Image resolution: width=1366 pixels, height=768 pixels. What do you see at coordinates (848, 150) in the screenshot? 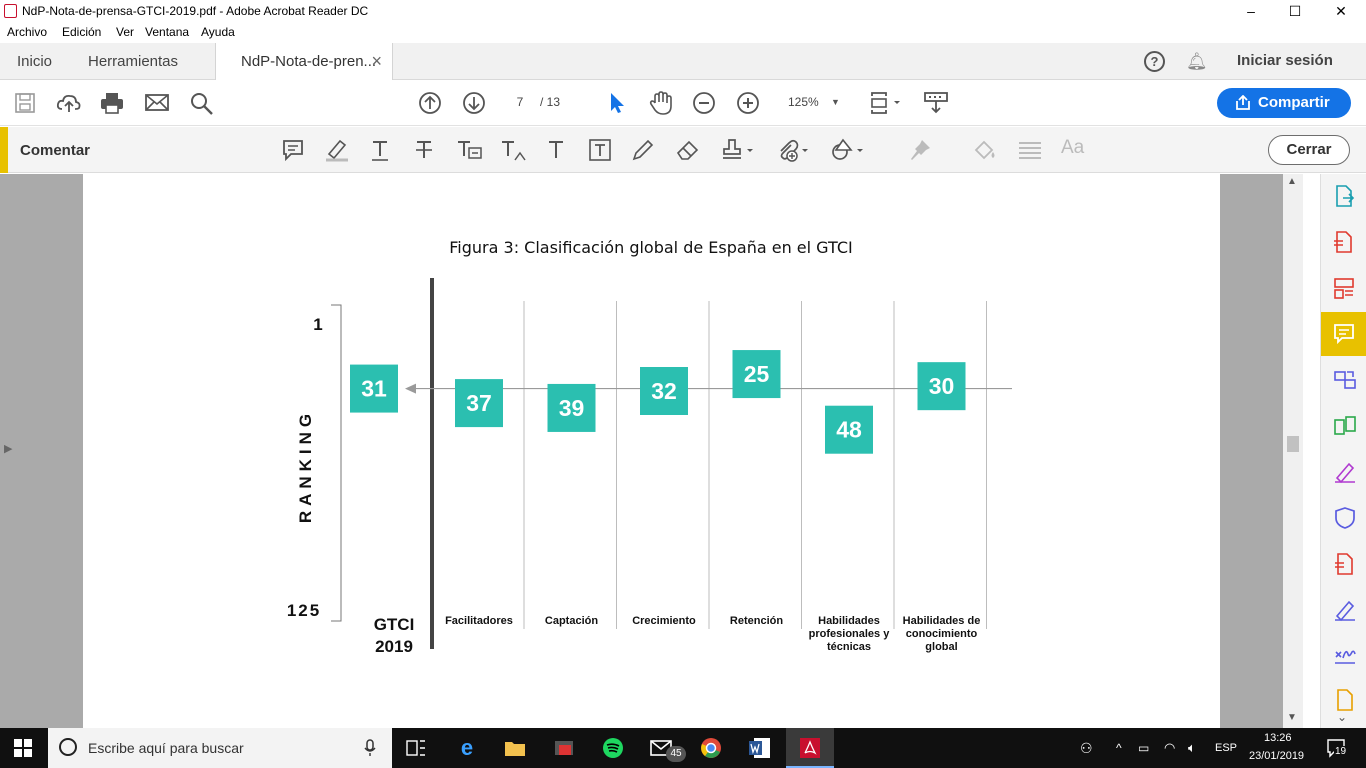
I see `shapes-icon` at bounding box center [848, 150].